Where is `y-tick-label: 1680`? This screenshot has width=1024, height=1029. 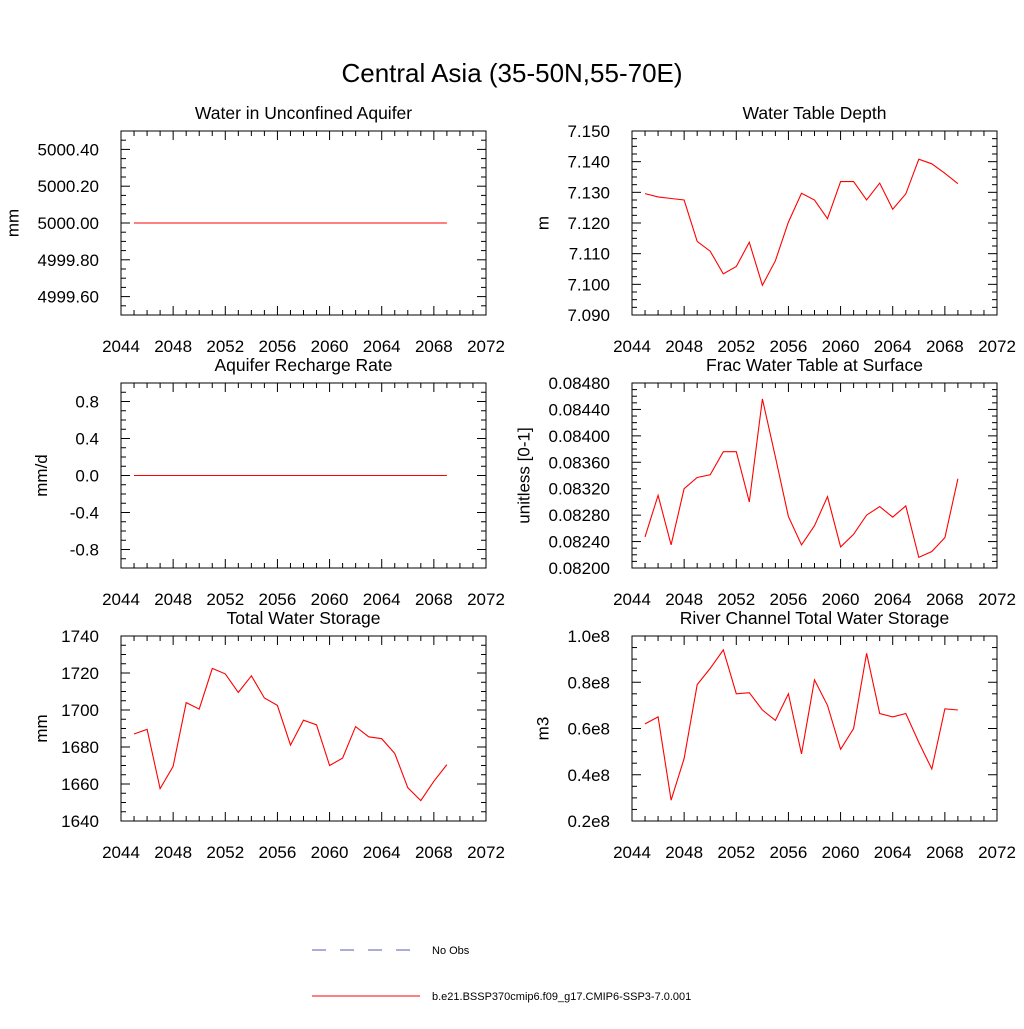 y-tick-label: 1680 is located at coordinates (80, 747).